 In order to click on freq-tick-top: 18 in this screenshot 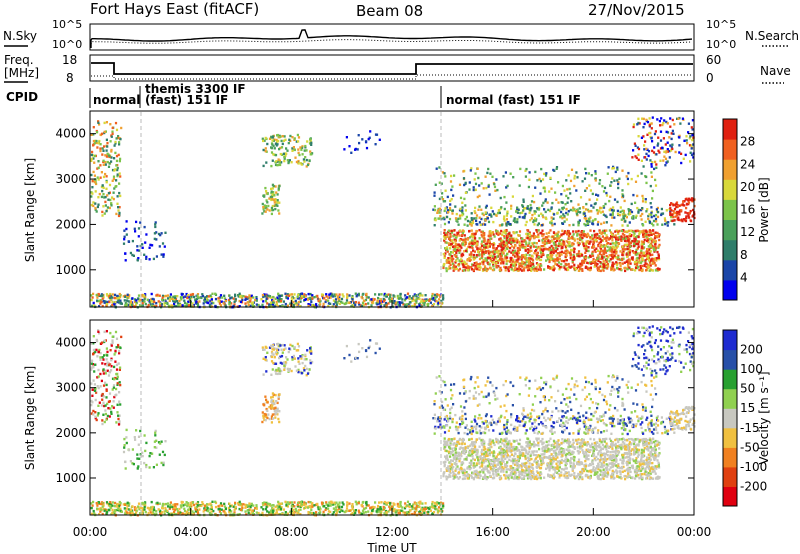, I will do `click(69, 60)`.